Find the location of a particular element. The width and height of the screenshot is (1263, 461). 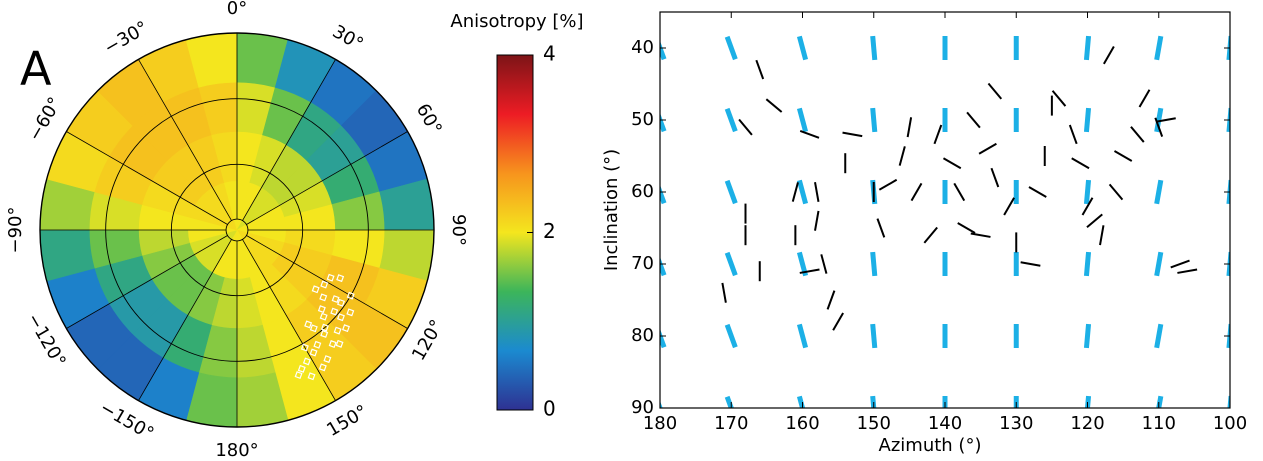

x-tick-label: 180 is located at coordinates (660, 423).